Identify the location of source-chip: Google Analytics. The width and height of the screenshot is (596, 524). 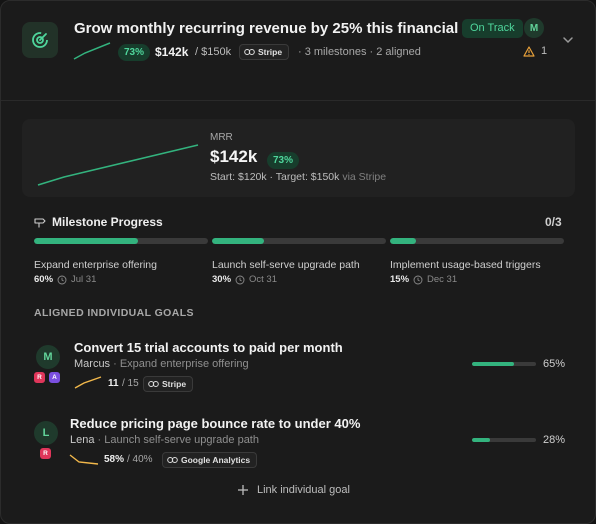
(210, 460).